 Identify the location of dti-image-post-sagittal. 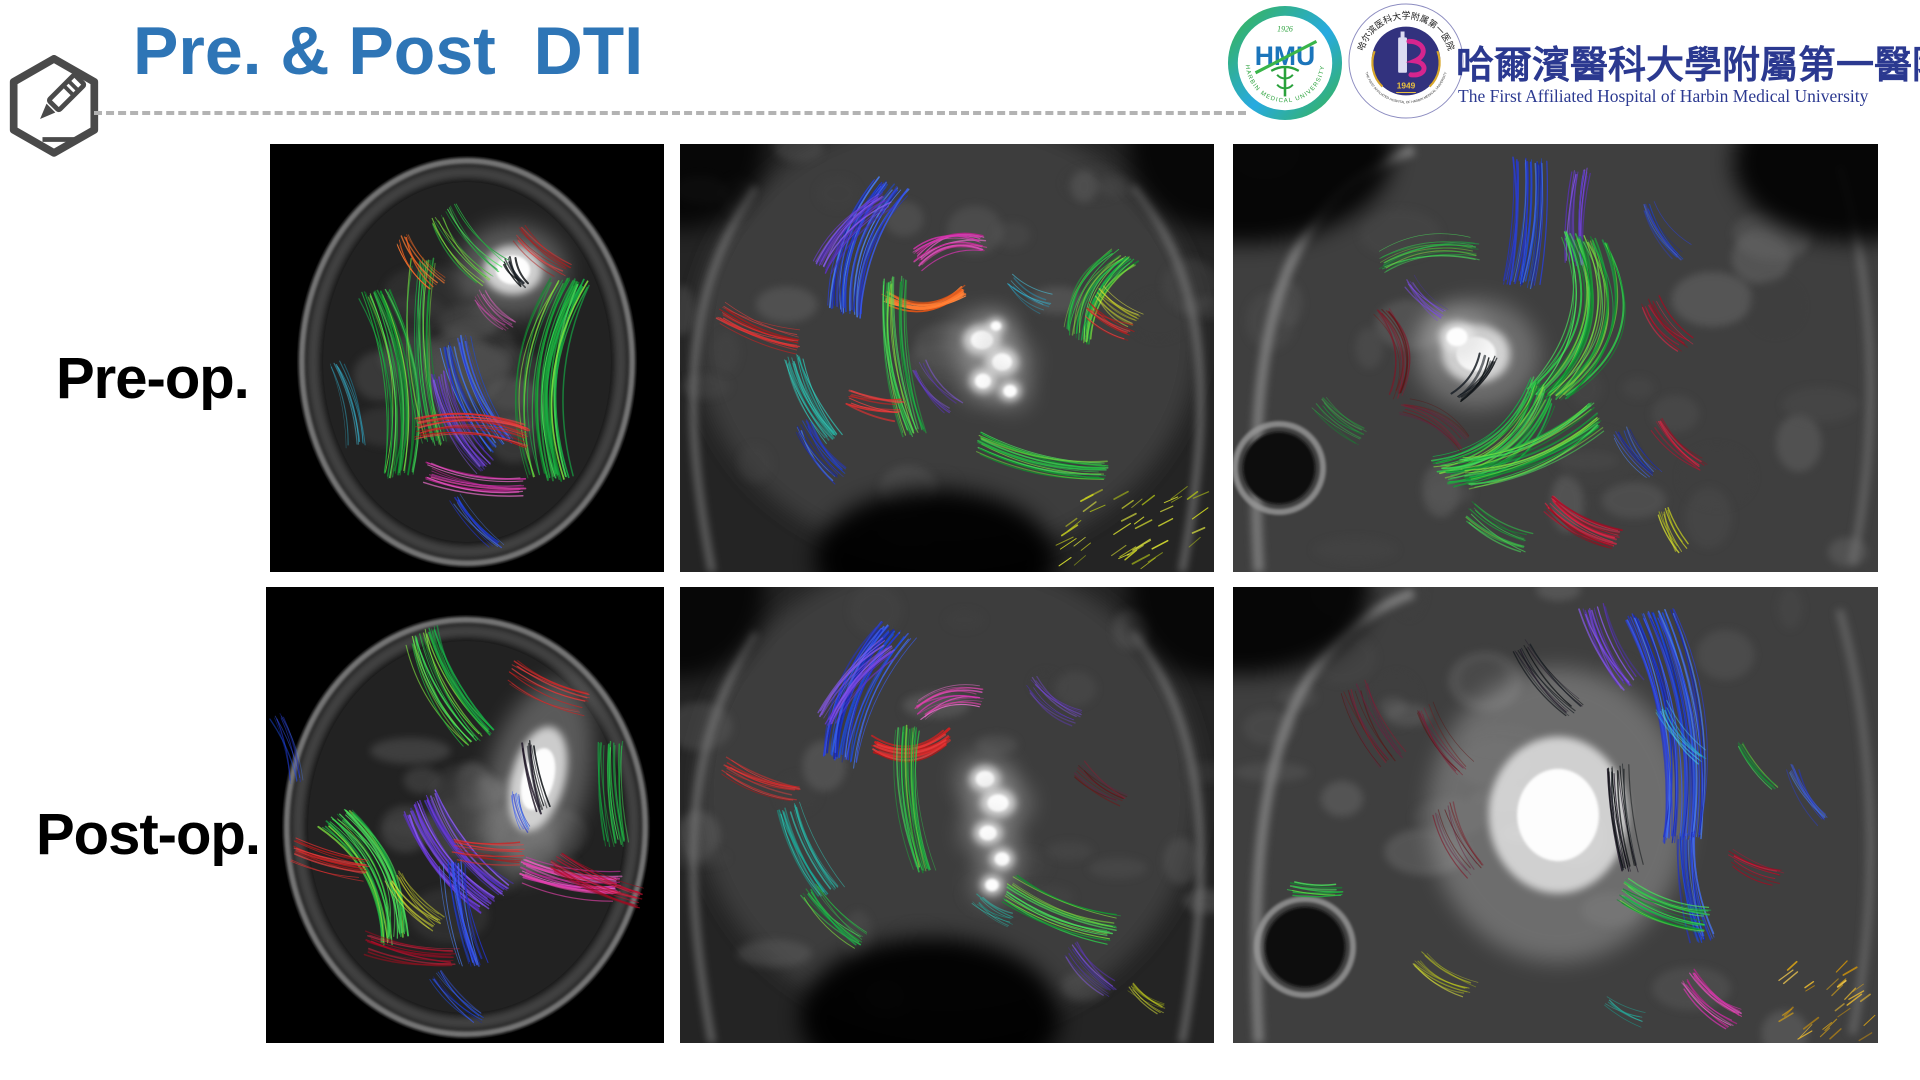
(1555, 815).